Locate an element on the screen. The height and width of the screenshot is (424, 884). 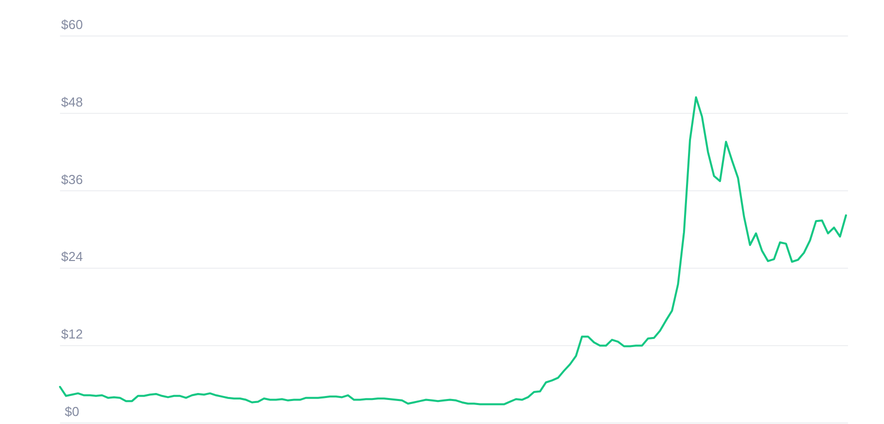
y-tick-label: $24 is located at coordinates (72, 256).